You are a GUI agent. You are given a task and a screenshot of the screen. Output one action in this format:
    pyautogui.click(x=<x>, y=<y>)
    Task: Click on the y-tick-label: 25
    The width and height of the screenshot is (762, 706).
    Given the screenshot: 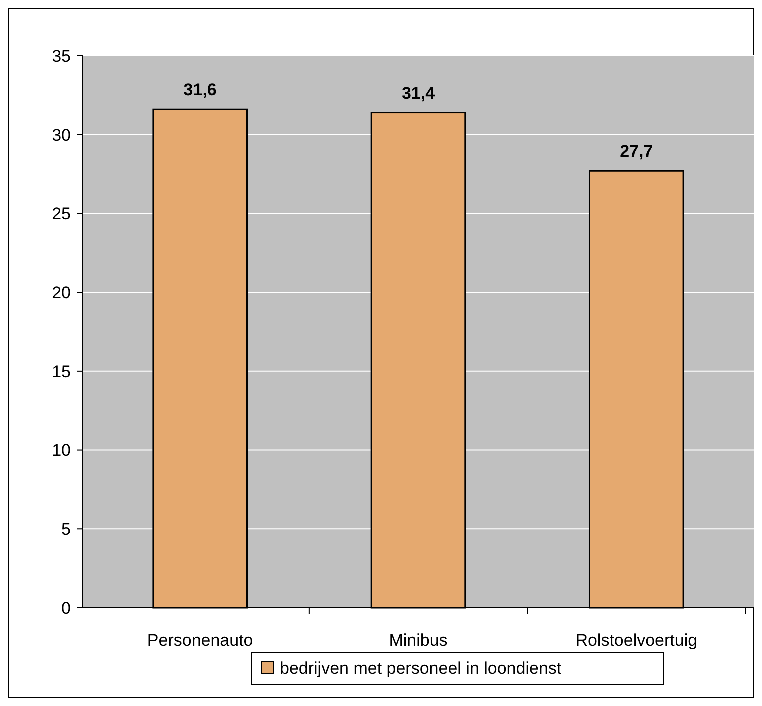 What is the action you would take?
    pyautogui.click(x=61, y=214)
    